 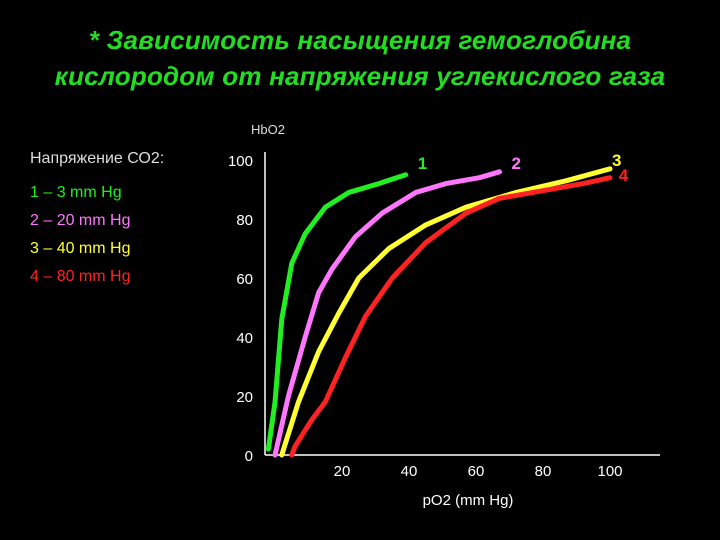 What do you see at coordinates (624, 175) in the screenshot?
I see `curve-label-4: 4` at bounding box center [624, 175].